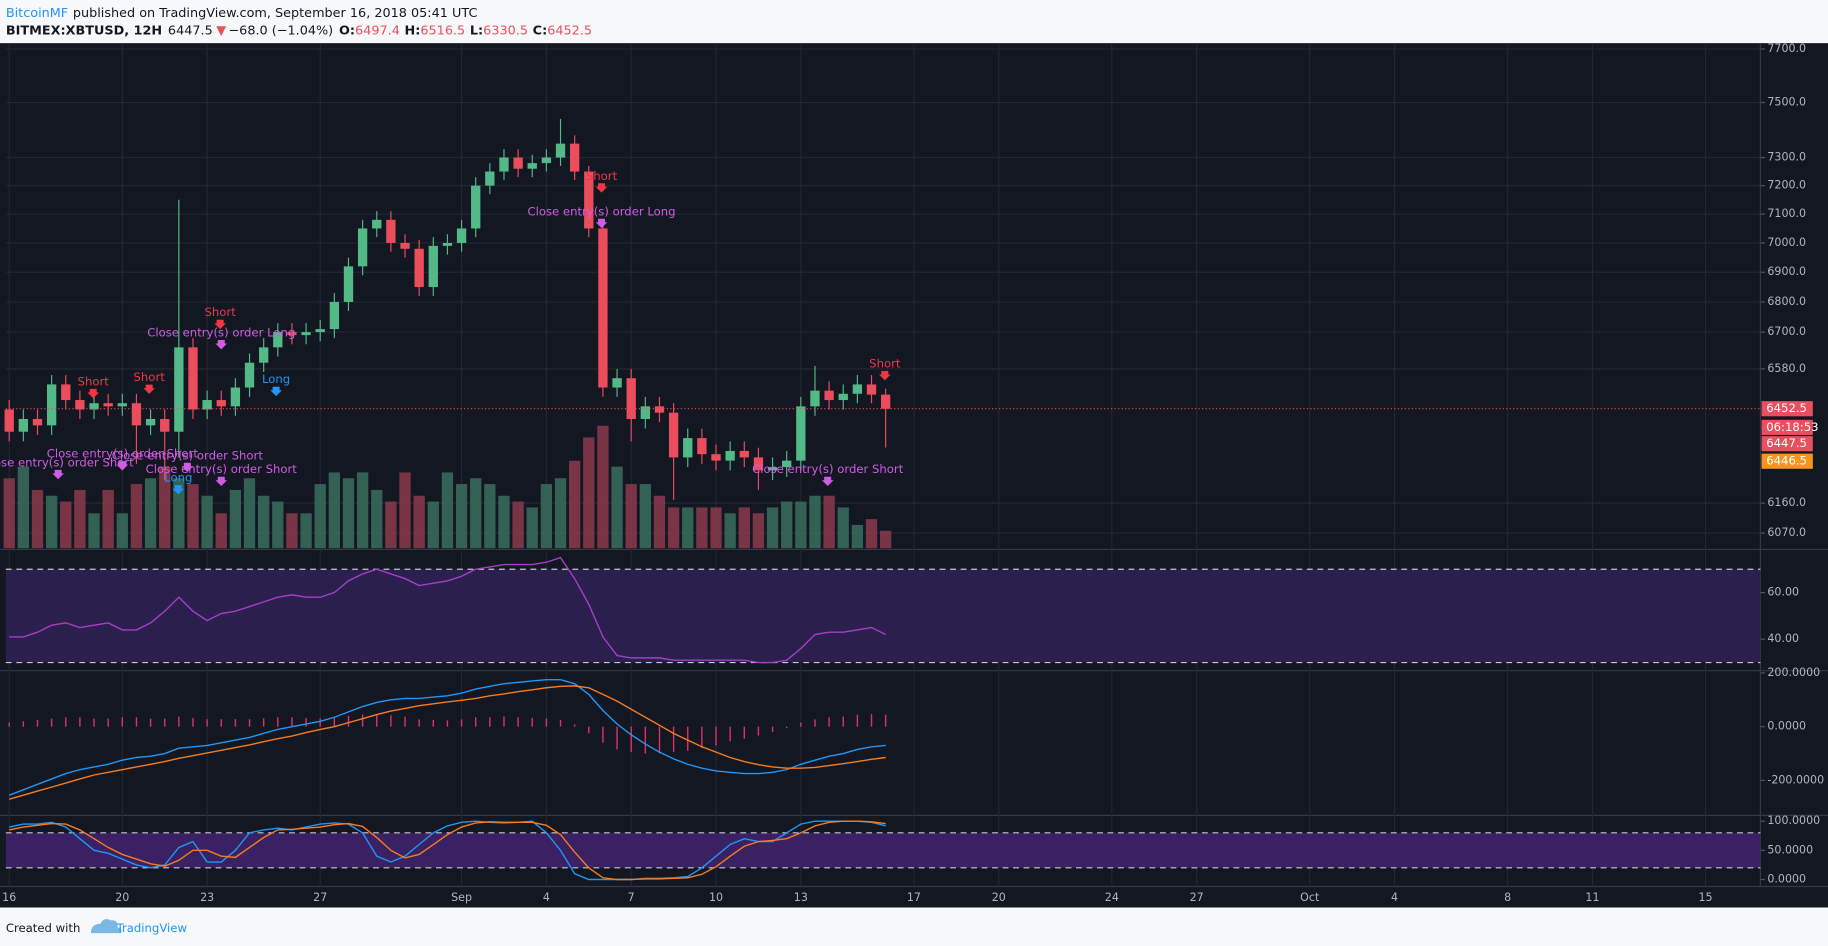  I want to click on x-tick-label: 15, so click(1705, 897).